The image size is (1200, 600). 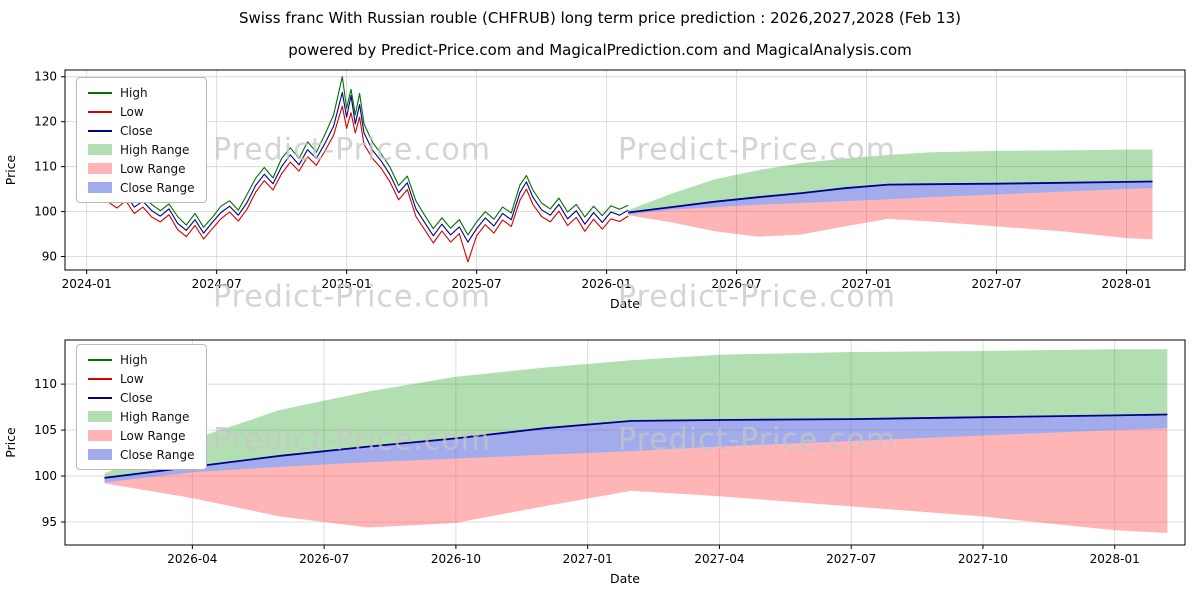 What do you see at coordinates (192, 559) in the screenshot?
I see `x-tick-label: 2026-04` at bounding box center [192, 559].